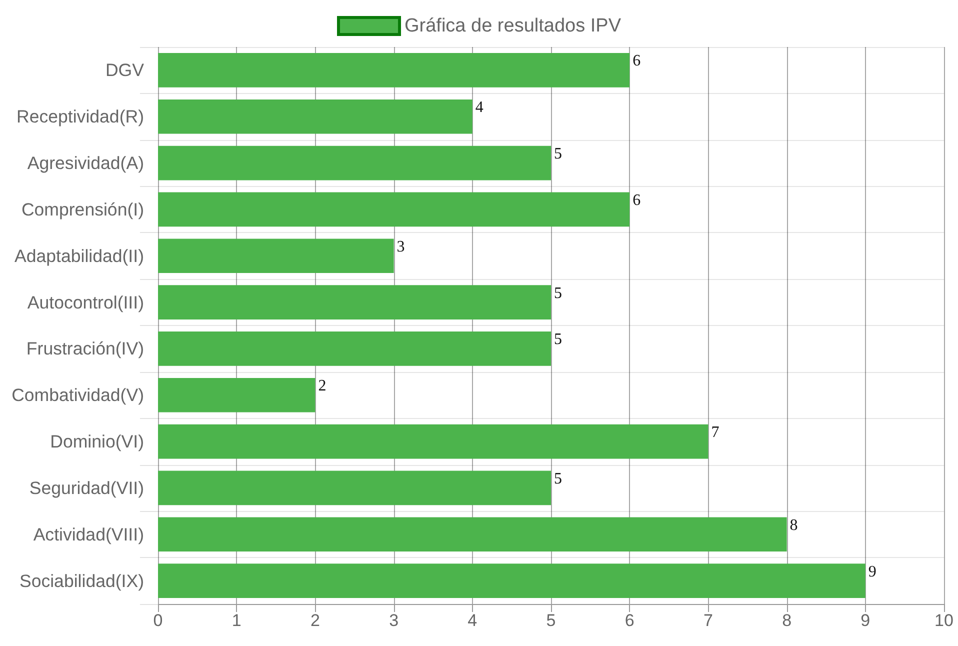 Image resolution: width=958 pixels, height=646 pixels. What do you see at coordinates (708, 620) in the screenshot?
I see `x-tick-label: 7` at bounding box center [708, 620].